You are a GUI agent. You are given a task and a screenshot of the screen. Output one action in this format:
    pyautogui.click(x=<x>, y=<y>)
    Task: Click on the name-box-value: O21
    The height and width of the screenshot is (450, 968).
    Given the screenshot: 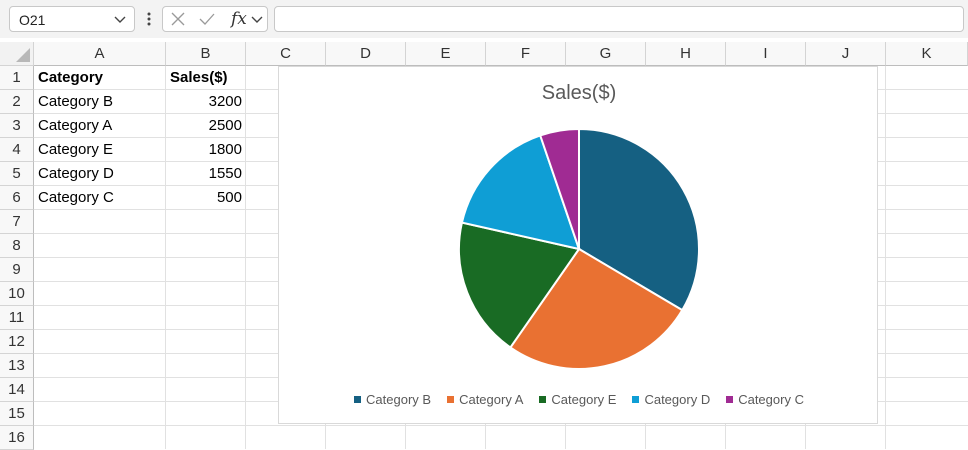 What is the action you would take?
    pyautogui.click(x=32, y=20)
    